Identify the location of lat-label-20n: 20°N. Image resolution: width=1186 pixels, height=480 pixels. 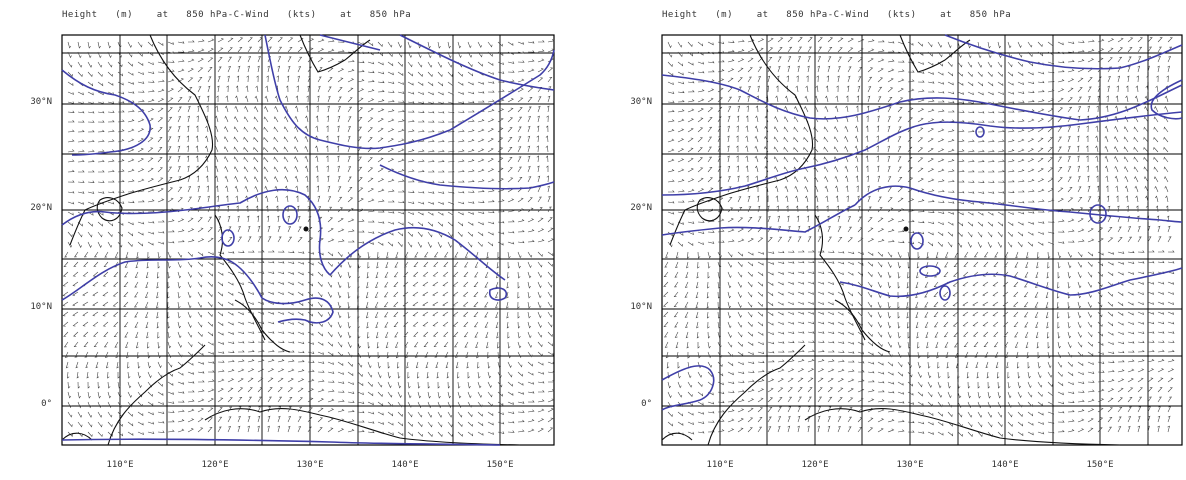
(41, 208).